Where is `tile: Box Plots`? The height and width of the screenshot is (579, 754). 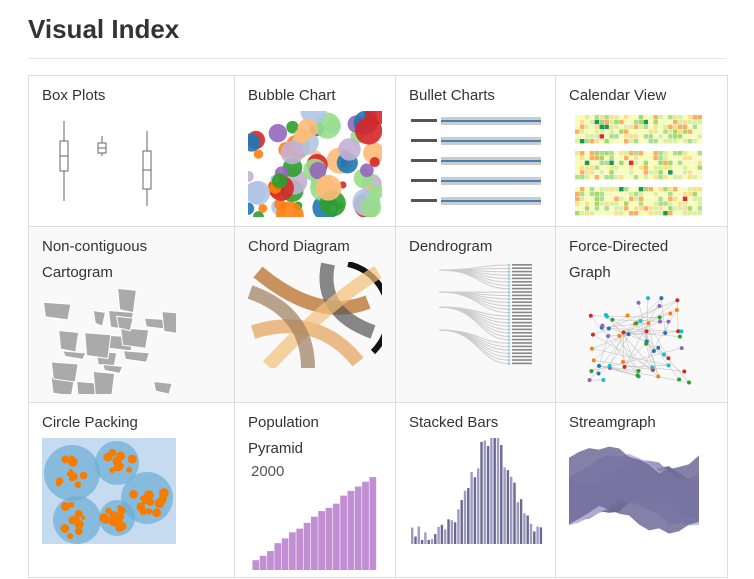 tile: Box Plots is located at coordinates (131, 151).